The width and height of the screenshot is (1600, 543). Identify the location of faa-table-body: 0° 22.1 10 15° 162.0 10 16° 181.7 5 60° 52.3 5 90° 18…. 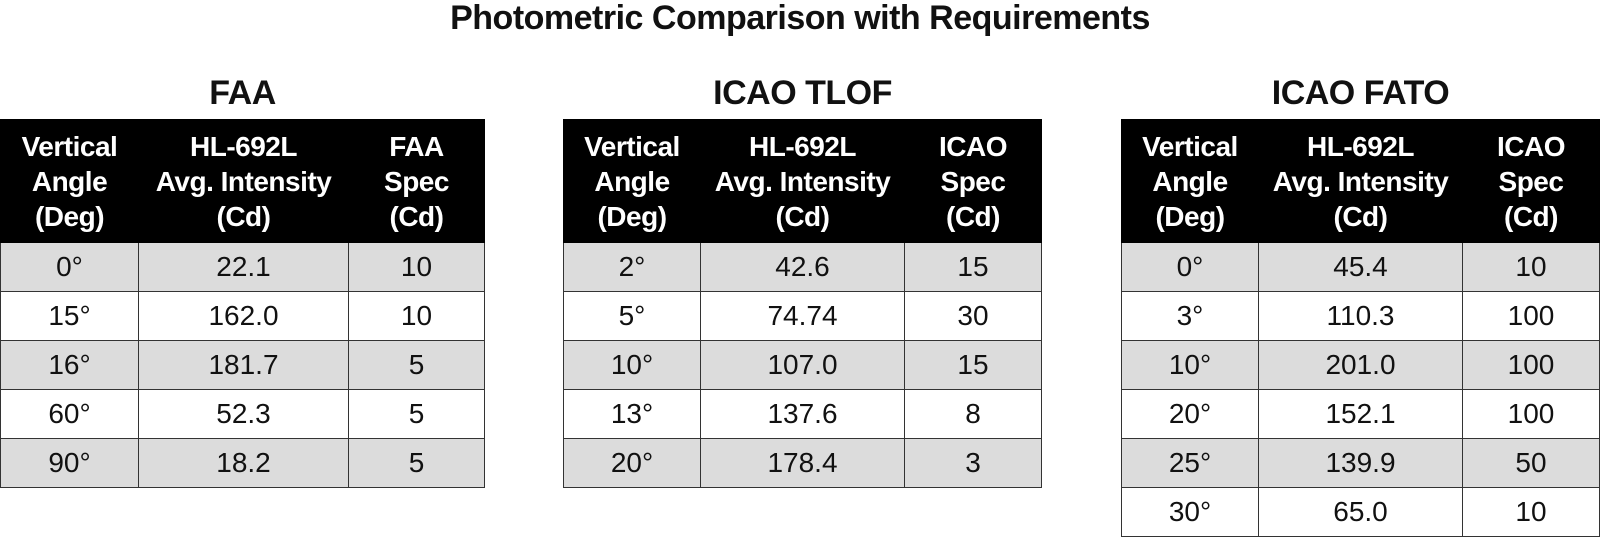
(242, 365).